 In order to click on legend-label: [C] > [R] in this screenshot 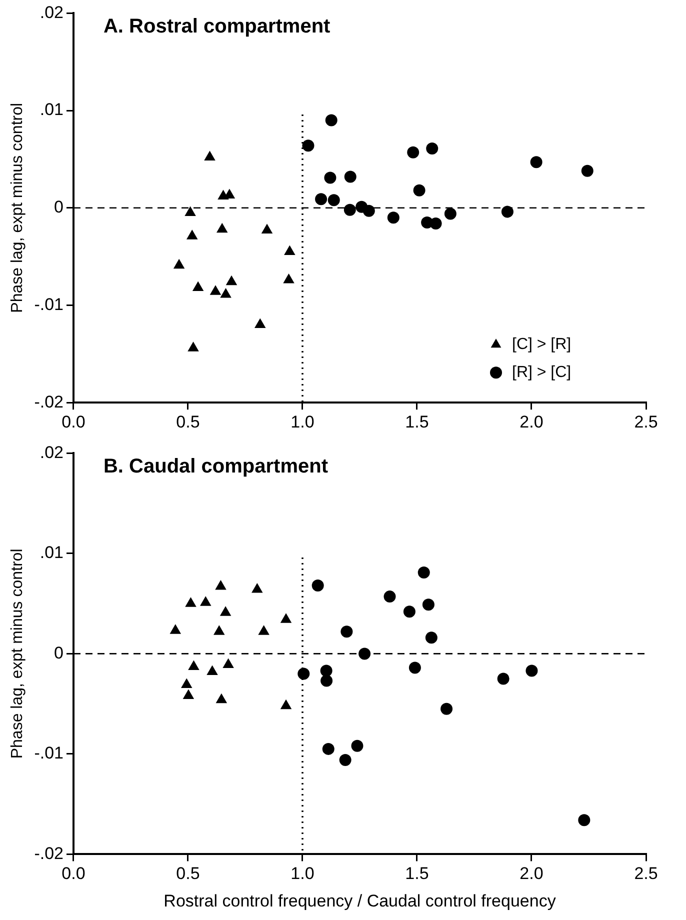, I will do `click(542, 345)`.